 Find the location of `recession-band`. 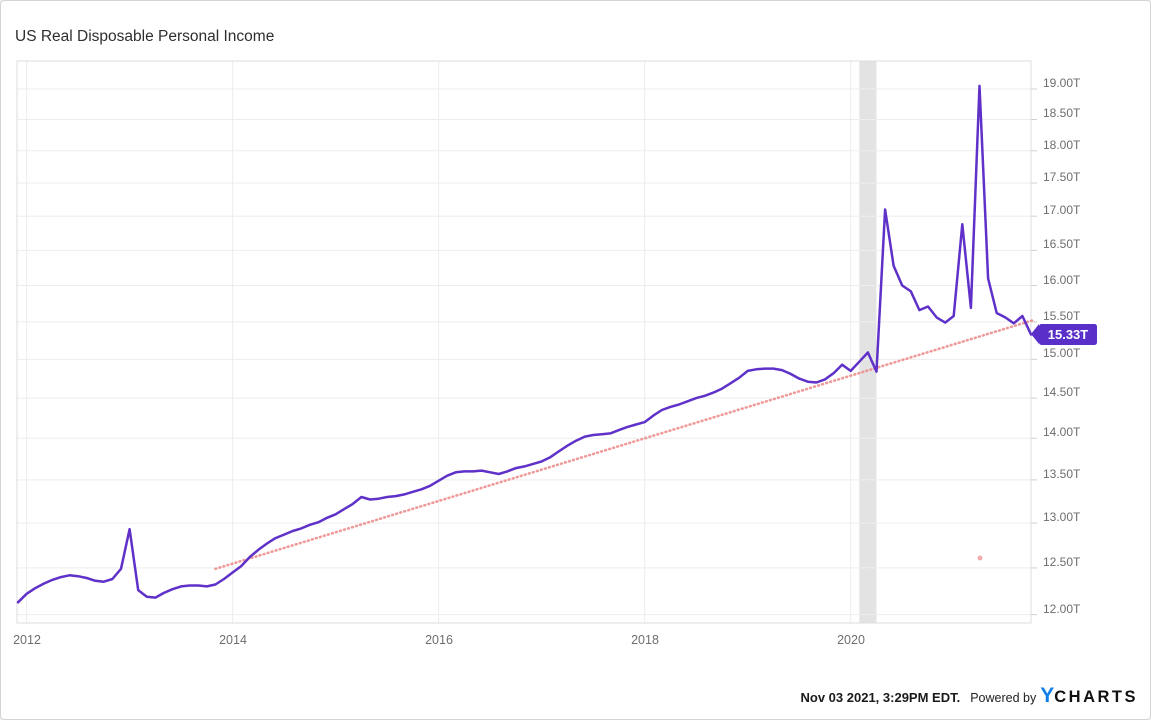

recession-band is located at coordinates (868, 342).